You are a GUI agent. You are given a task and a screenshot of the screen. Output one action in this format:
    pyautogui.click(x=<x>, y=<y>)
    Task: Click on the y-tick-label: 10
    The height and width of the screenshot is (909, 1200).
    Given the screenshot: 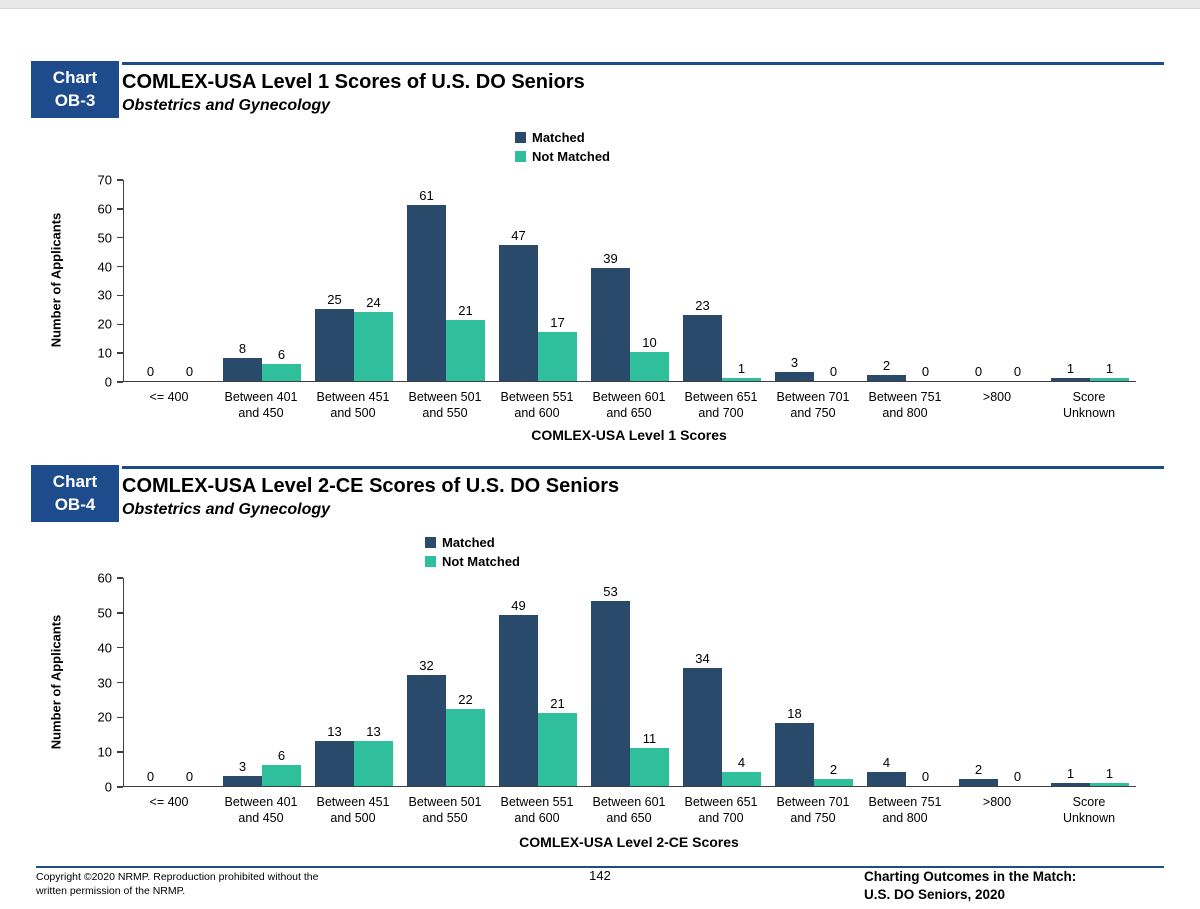 What is the action you would take?
    pyautogui.click(x=104, y=752)
    